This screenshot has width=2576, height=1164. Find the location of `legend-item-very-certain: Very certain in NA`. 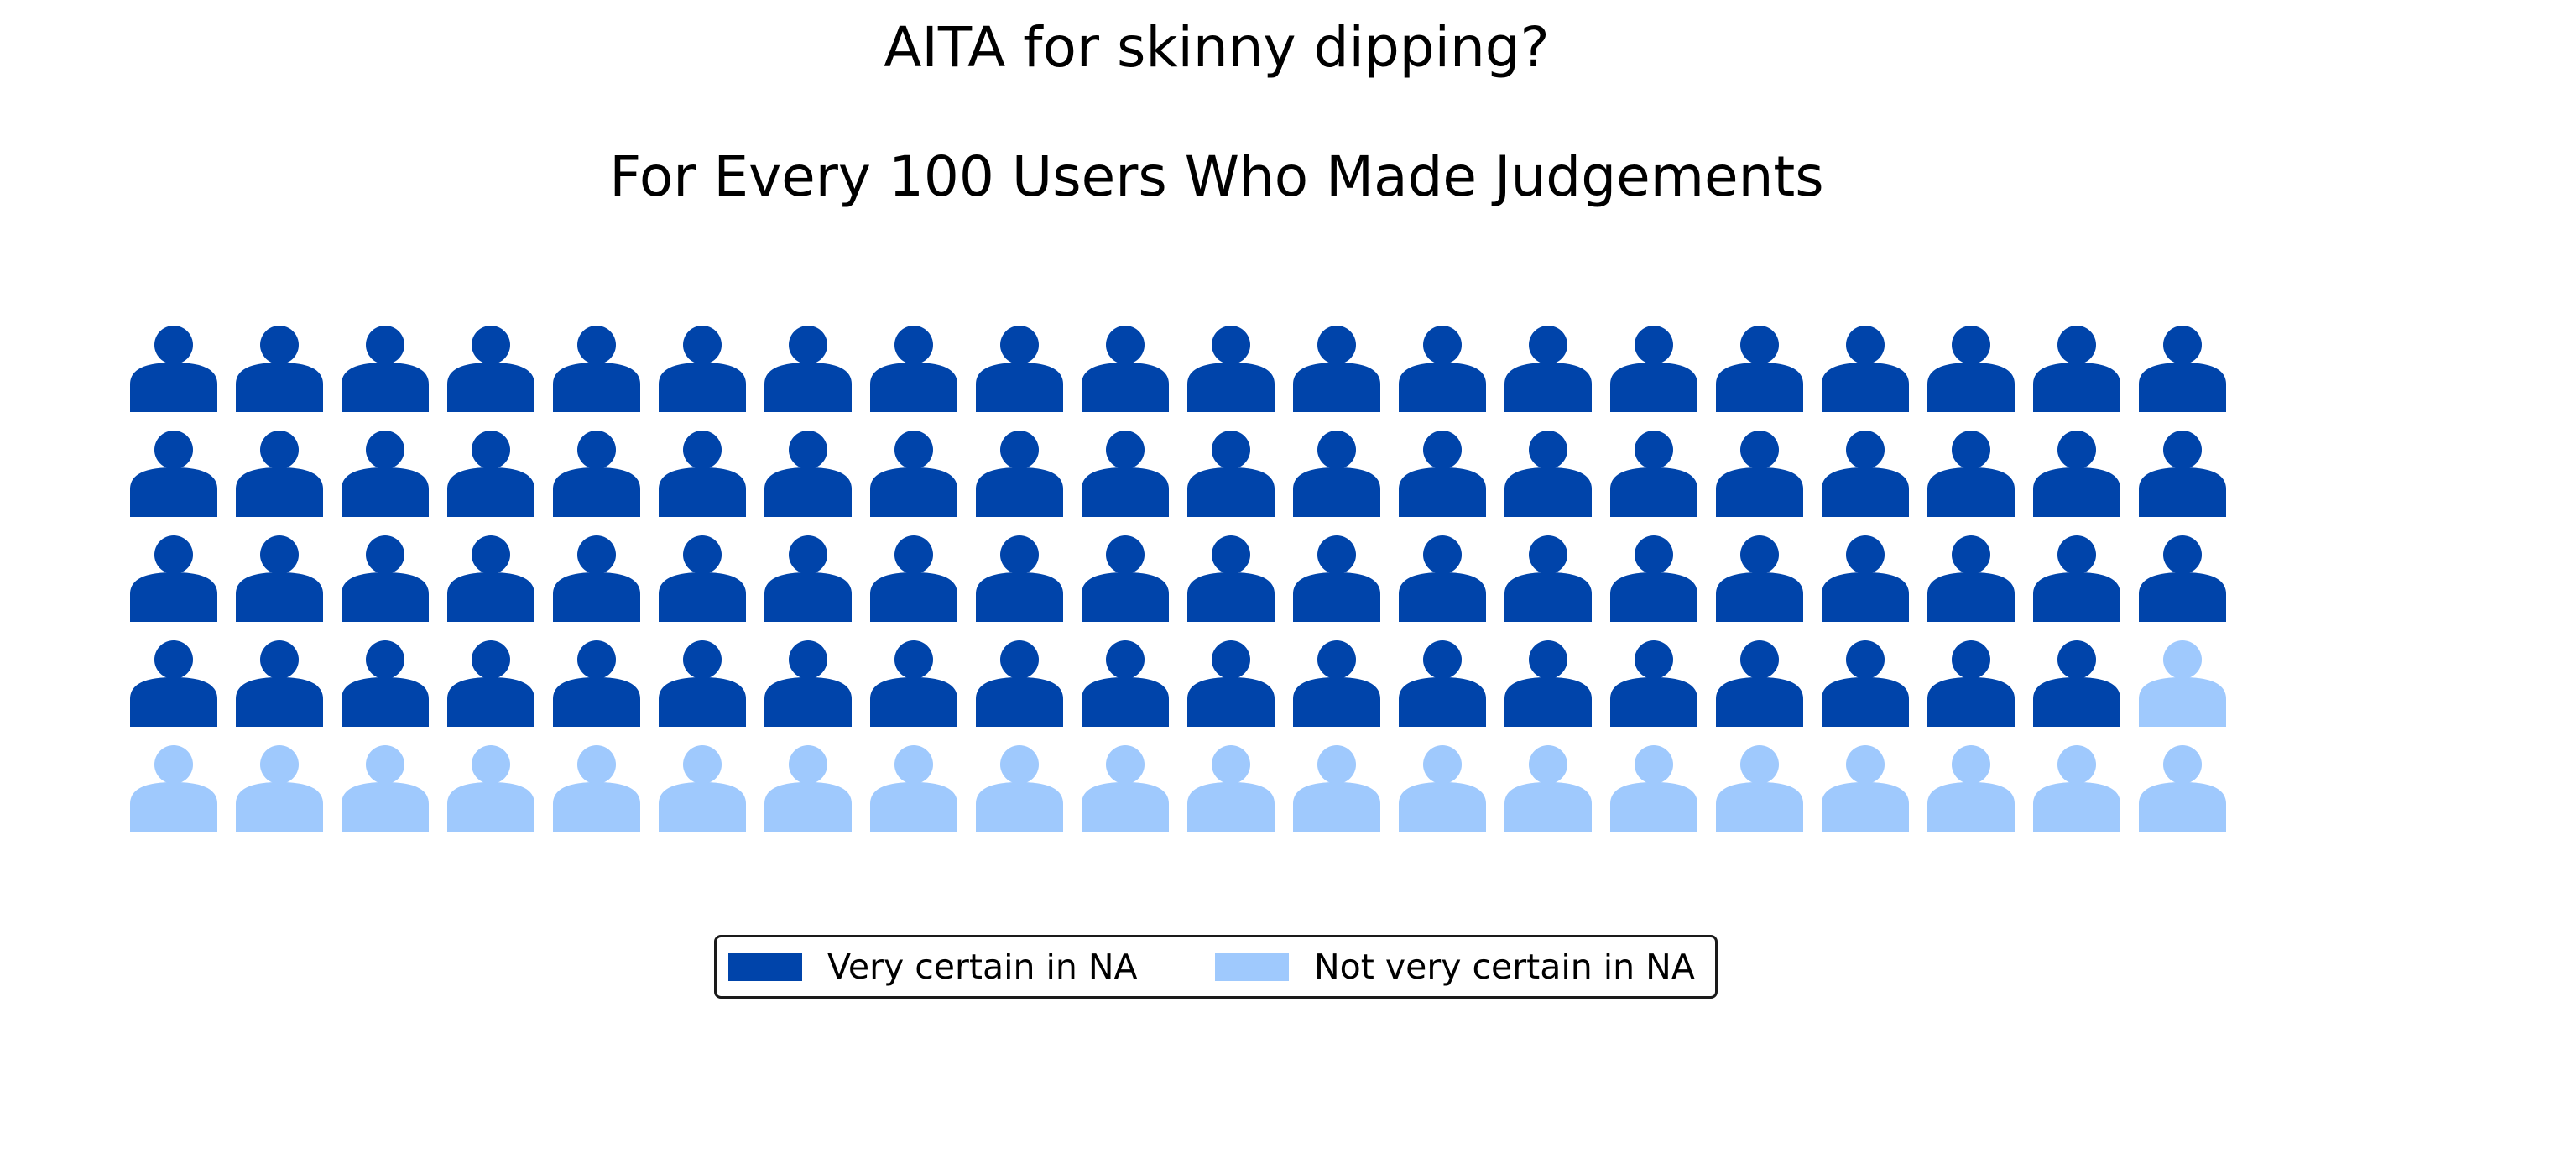

legend-item-very-certain: Very certain in NA is located at coordinates (933, 966).